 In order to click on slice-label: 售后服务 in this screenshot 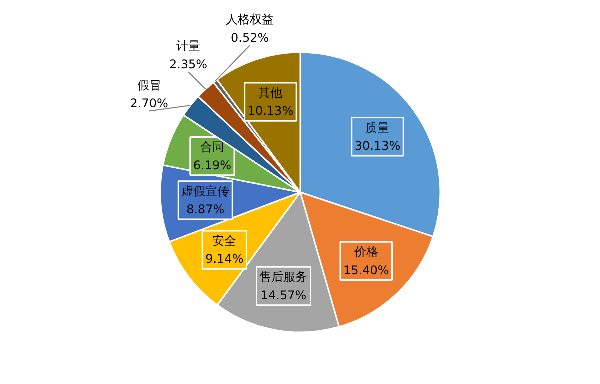, I will do `click(284, 277)`.